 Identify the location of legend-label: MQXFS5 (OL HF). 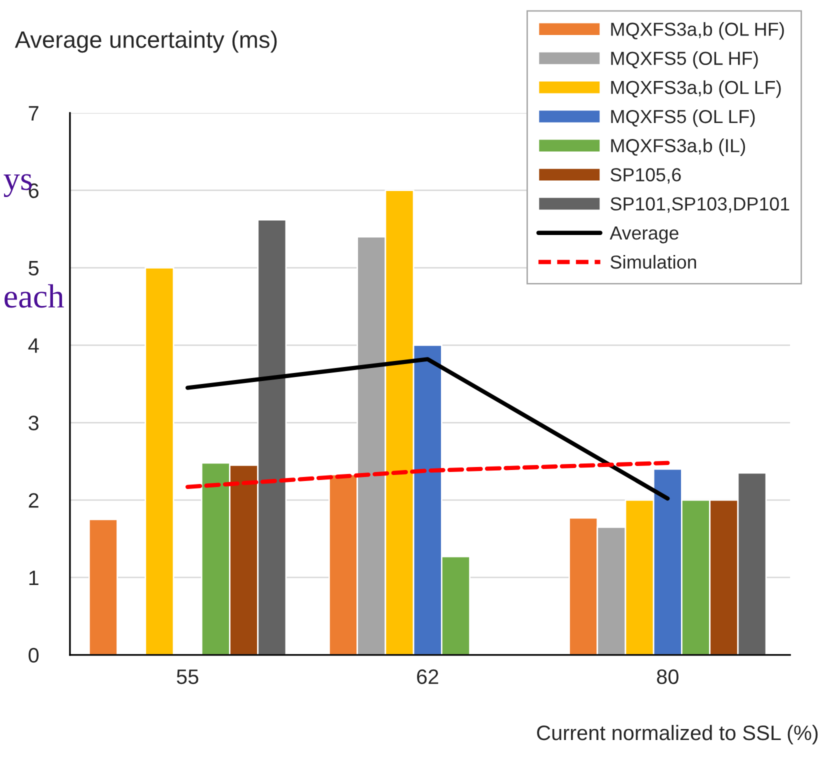
(684, 60).